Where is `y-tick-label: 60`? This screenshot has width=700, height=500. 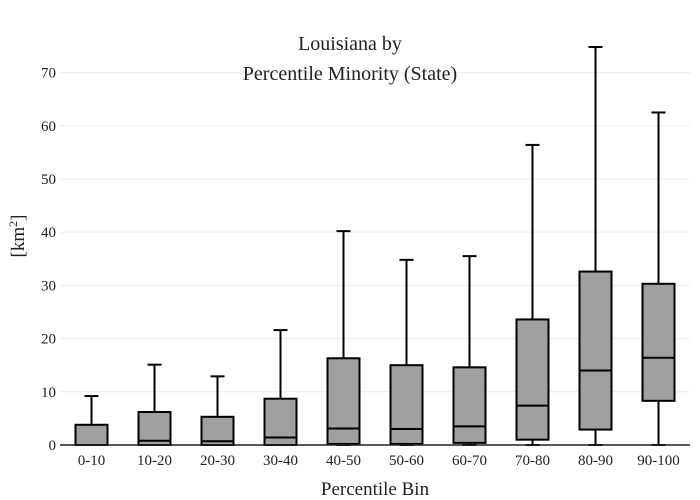 y-tick-label: 60 is located at coordinates (48, 127).